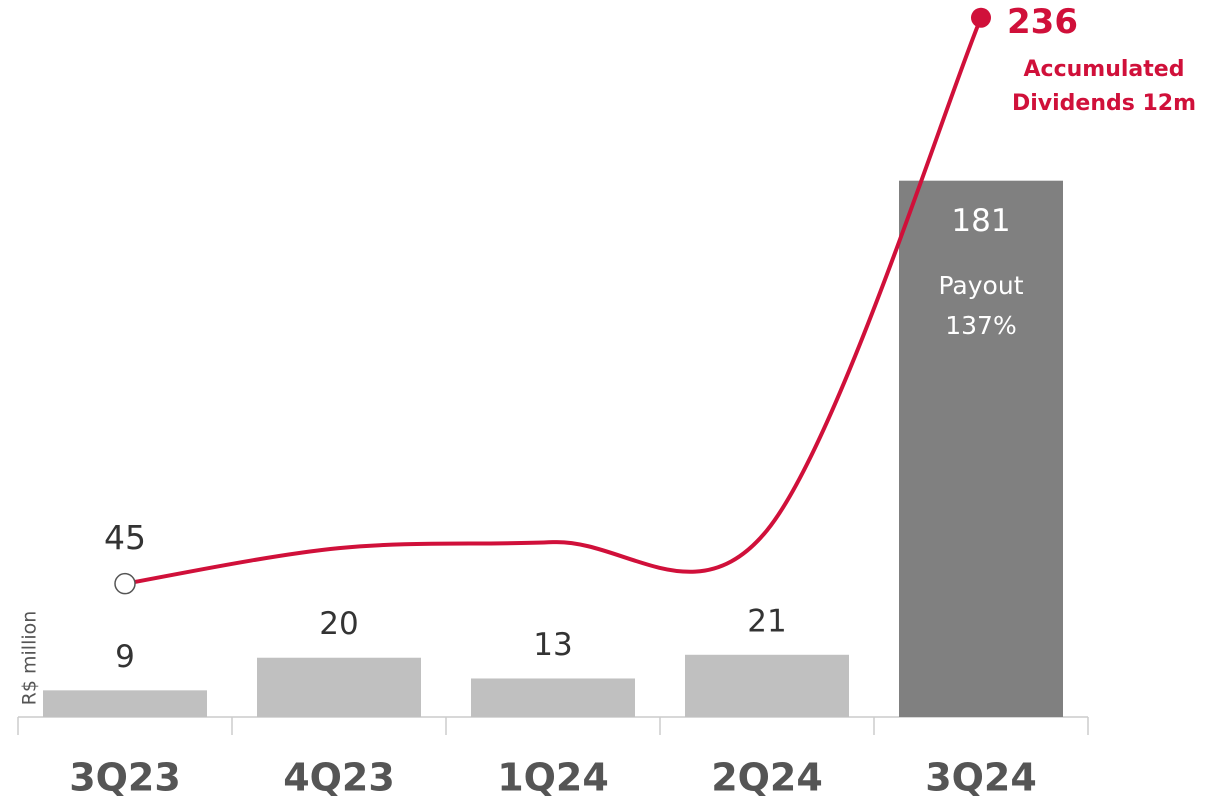  What do you see at coordinates (1104, 103) in the screenshot?
I see `line-annotation: Dividends 12m` at bounding box center [1104, 103].